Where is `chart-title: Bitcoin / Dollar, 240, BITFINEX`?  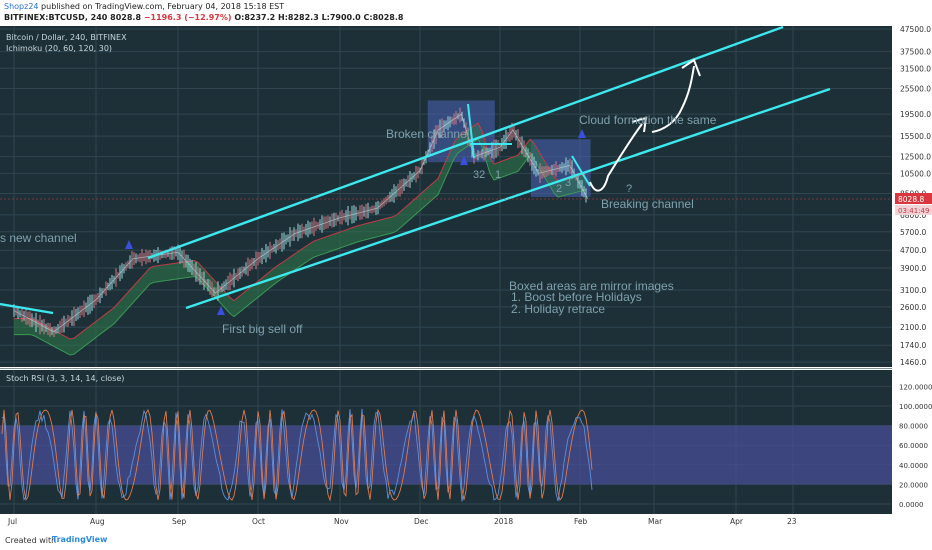
chart-title: Bitcoin / Dollar, 240, BITFINEX is located at coordinates (66, 37).